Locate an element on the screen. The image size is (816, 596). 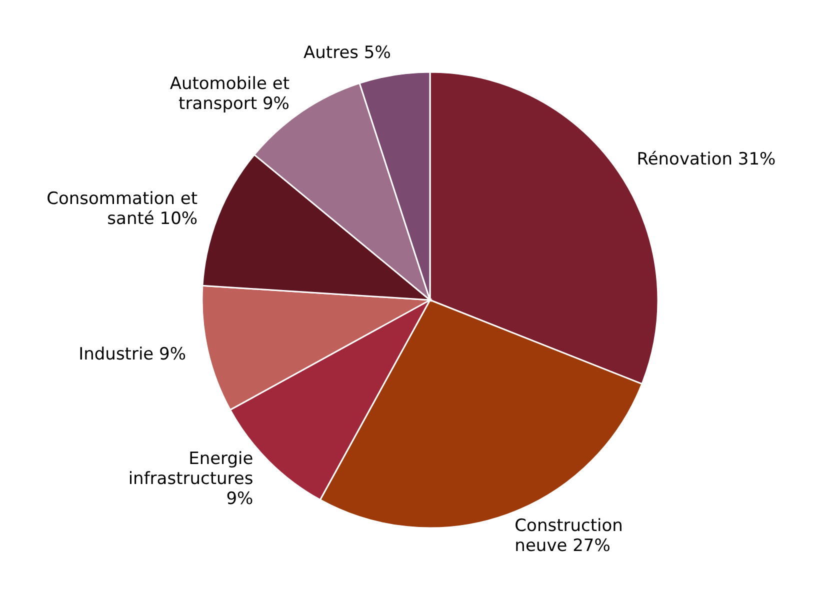
slice-label: Automobile et transport 9% is located at coordinates (230, 94).